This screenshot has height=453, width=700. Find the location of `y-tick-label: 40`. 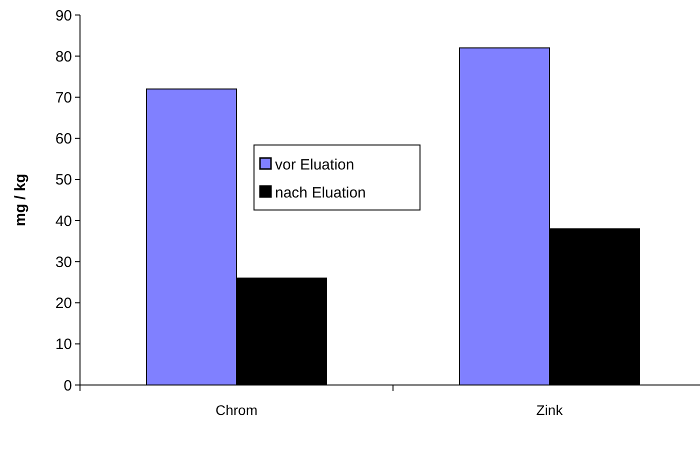

y-tick-label: 40 is located at coordinates (63, 221).